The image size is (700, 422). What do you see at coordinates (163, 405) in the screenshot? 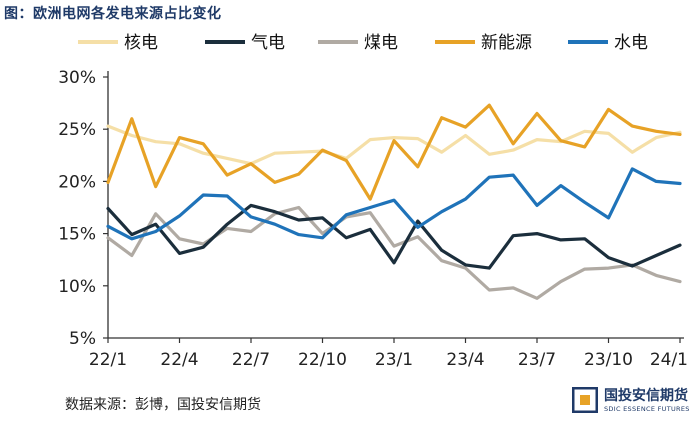
I see `source-note: 数据来源：彭博，国投安信期货` at bounding box center [163, 405].